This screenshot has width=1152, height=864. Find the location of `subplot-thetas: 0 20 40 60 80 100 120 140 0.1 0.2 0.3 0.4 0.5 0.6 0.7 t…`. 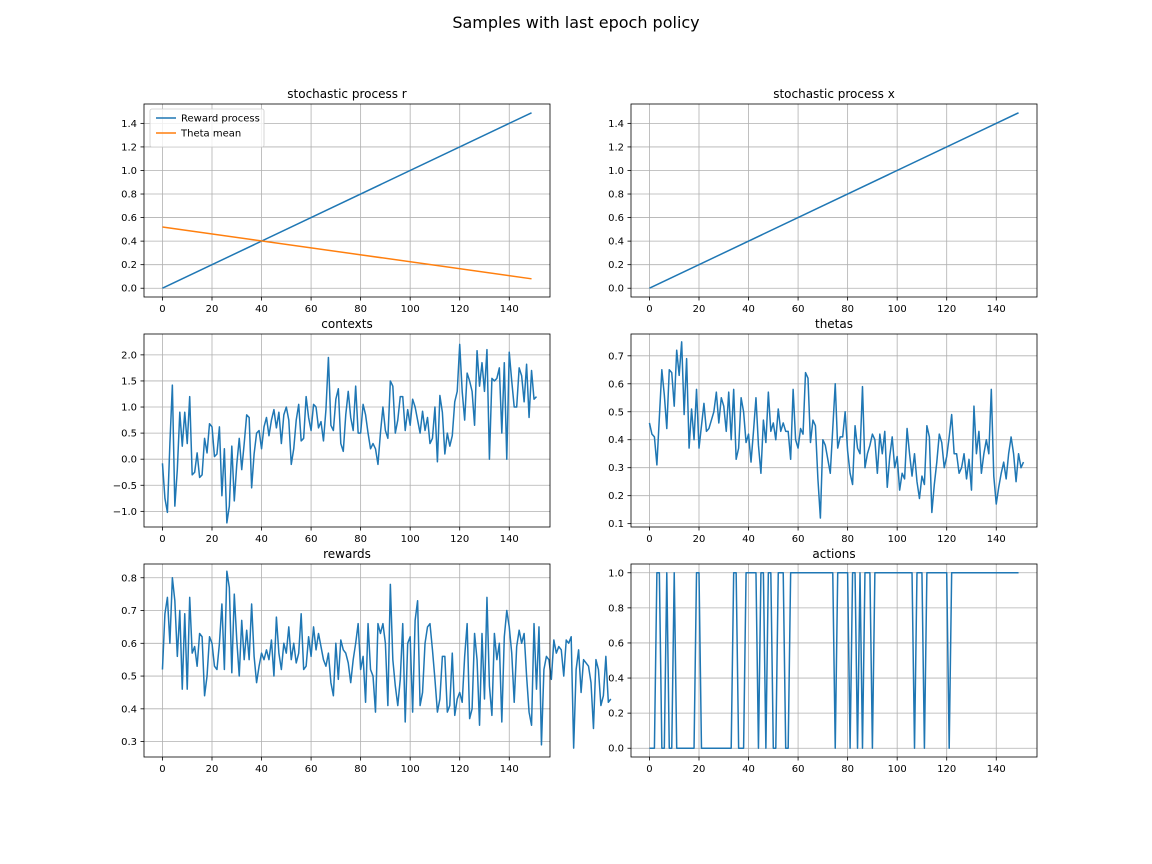

subplot-thetas: 0 20 40 60 80 100 120 140 0.1 0.2 0.3 0.4 0.5 0.6 0.7 t… is located at coordinates (823, 431).